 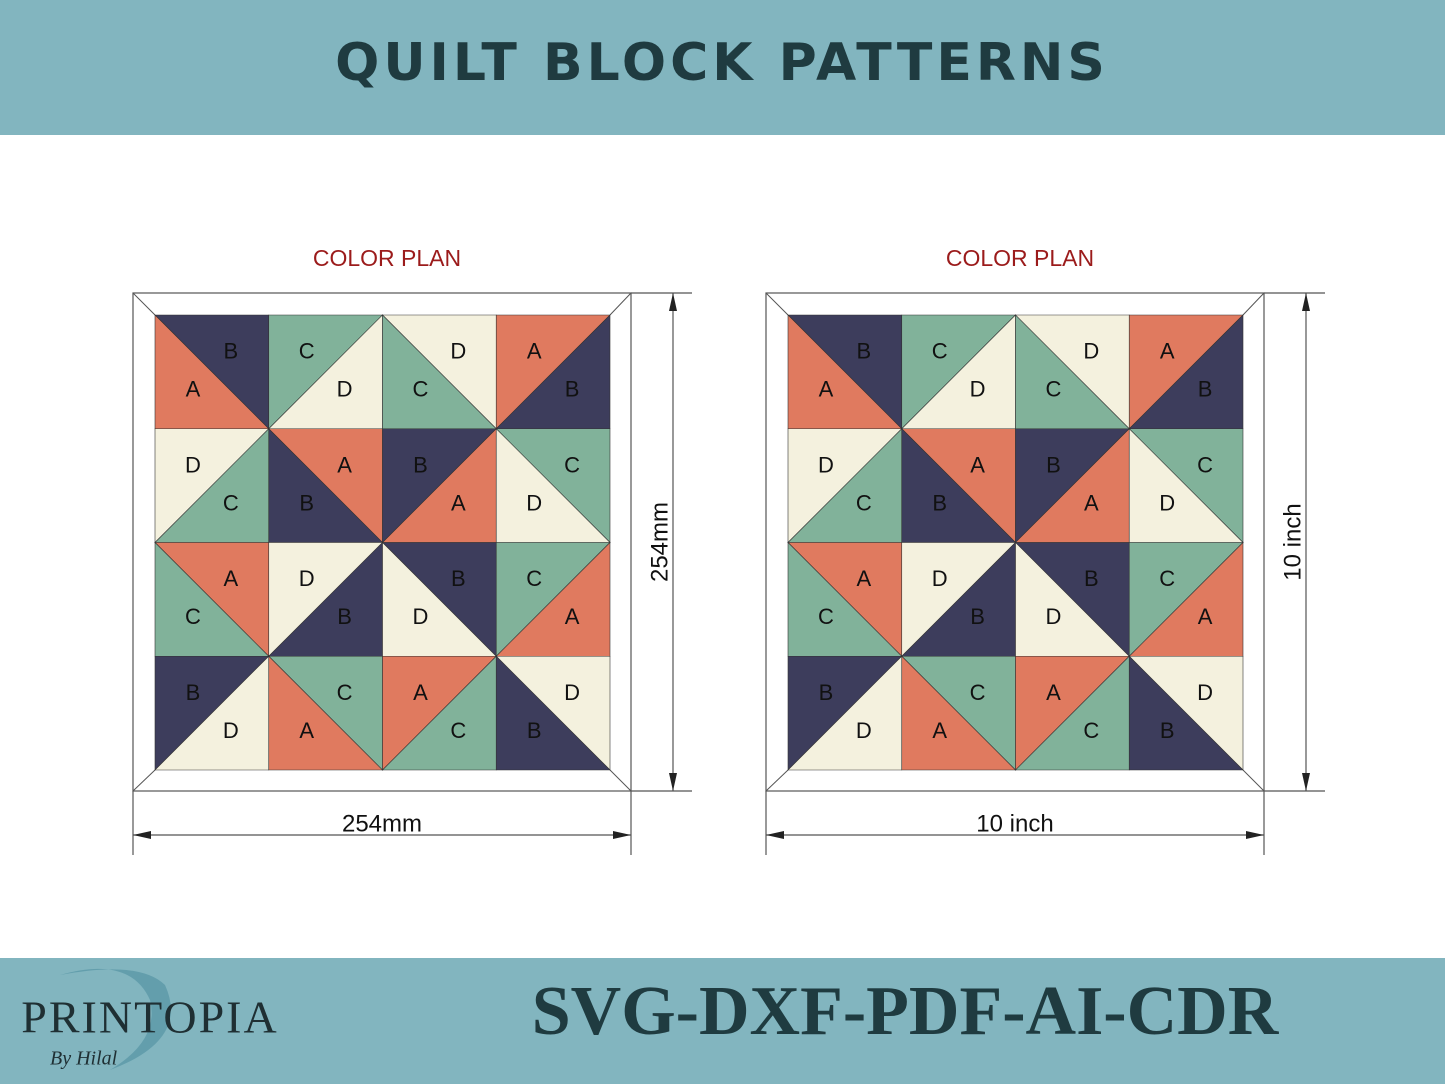 What do you see at coordinates (722, 63) in the screenshot?
I see `page-title: QUILT BLOCK PATTERNS` at bounding box center [722, 63].